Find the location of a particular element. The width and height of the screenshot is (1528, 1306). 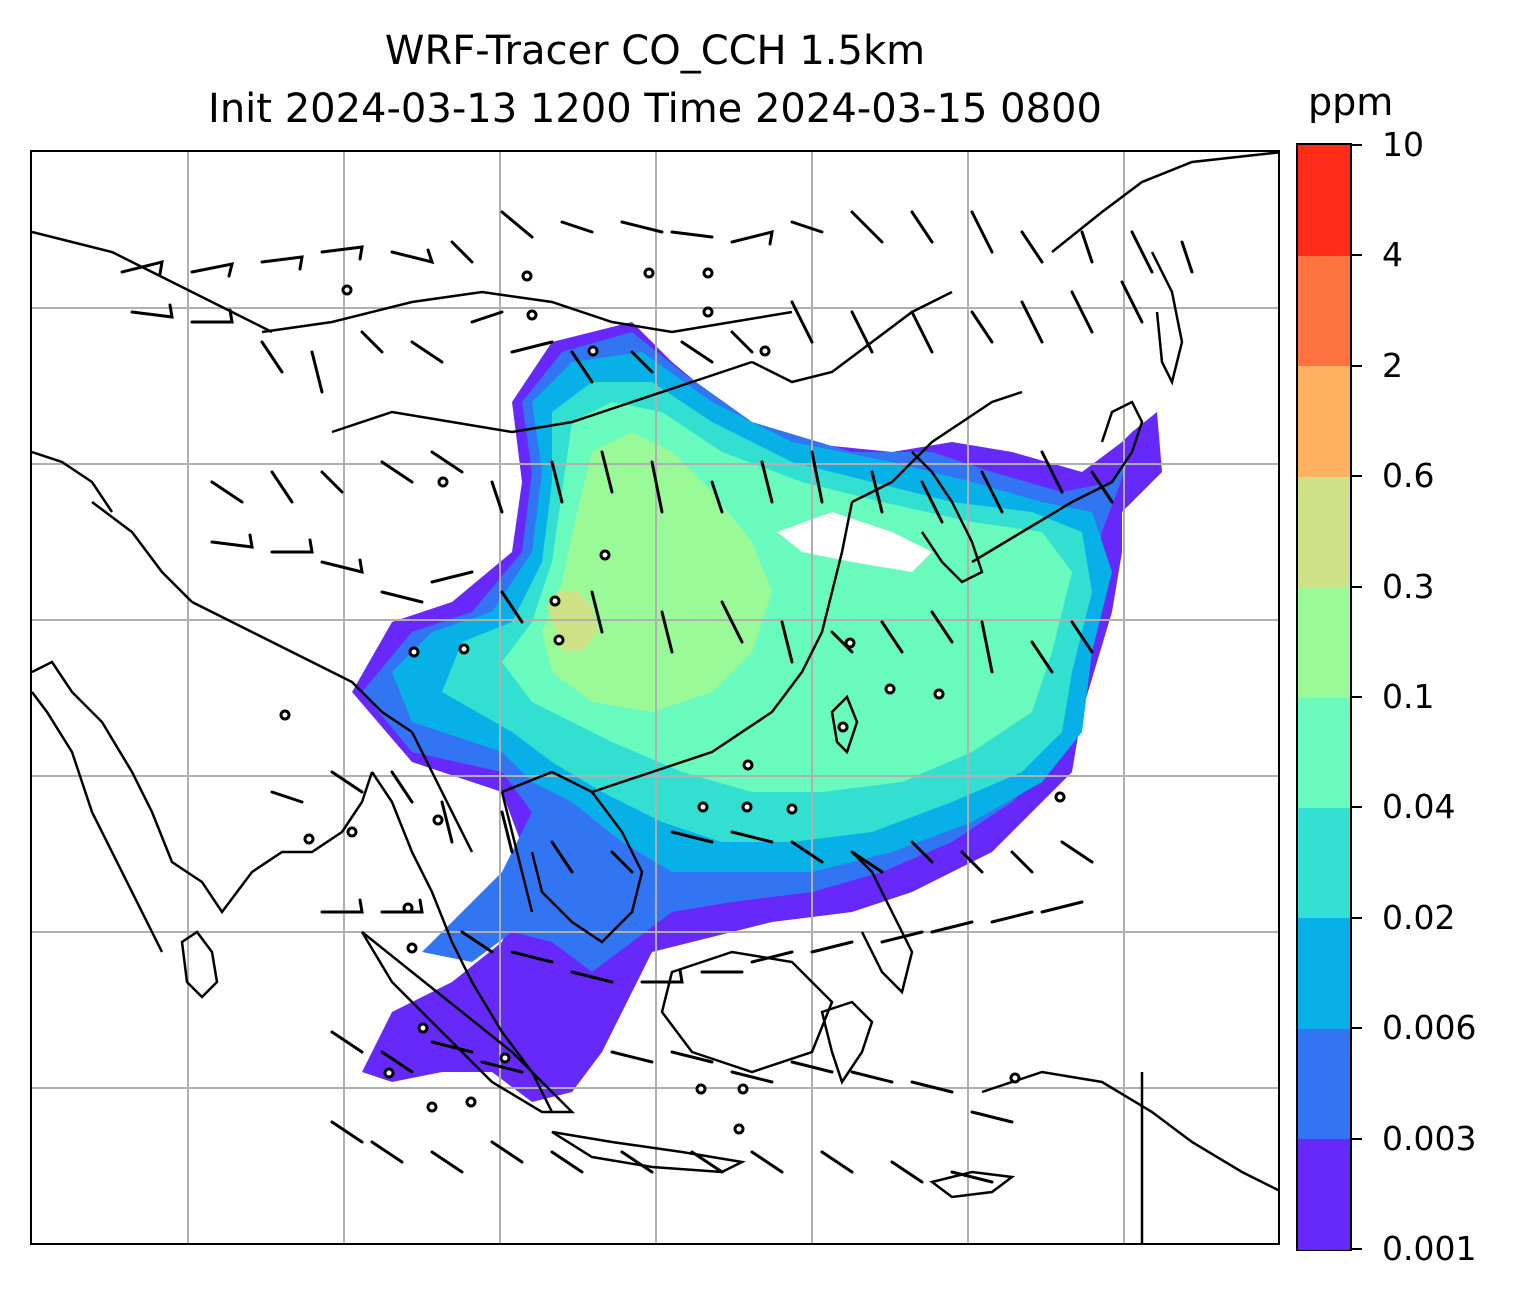

colorbar-tick-label: 0.04 is located at coordinates (1419, 807).